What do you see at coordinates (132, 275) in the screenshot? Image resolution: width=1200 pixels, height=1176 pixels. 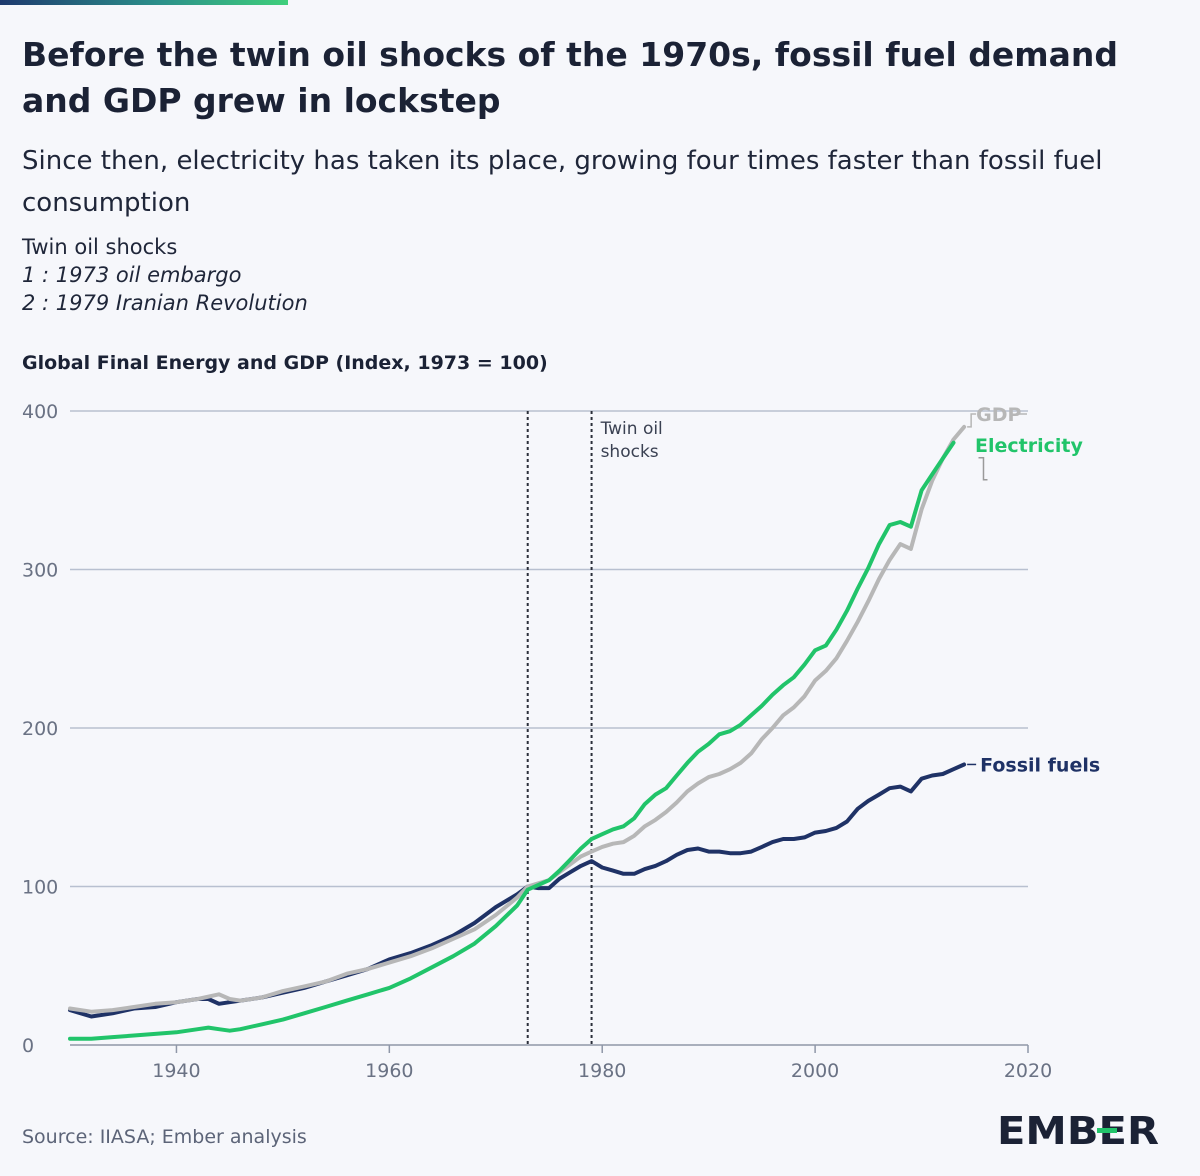 I see `note-item-1: 1 : 1973 oil embargo` at bounding box center [132, 275].